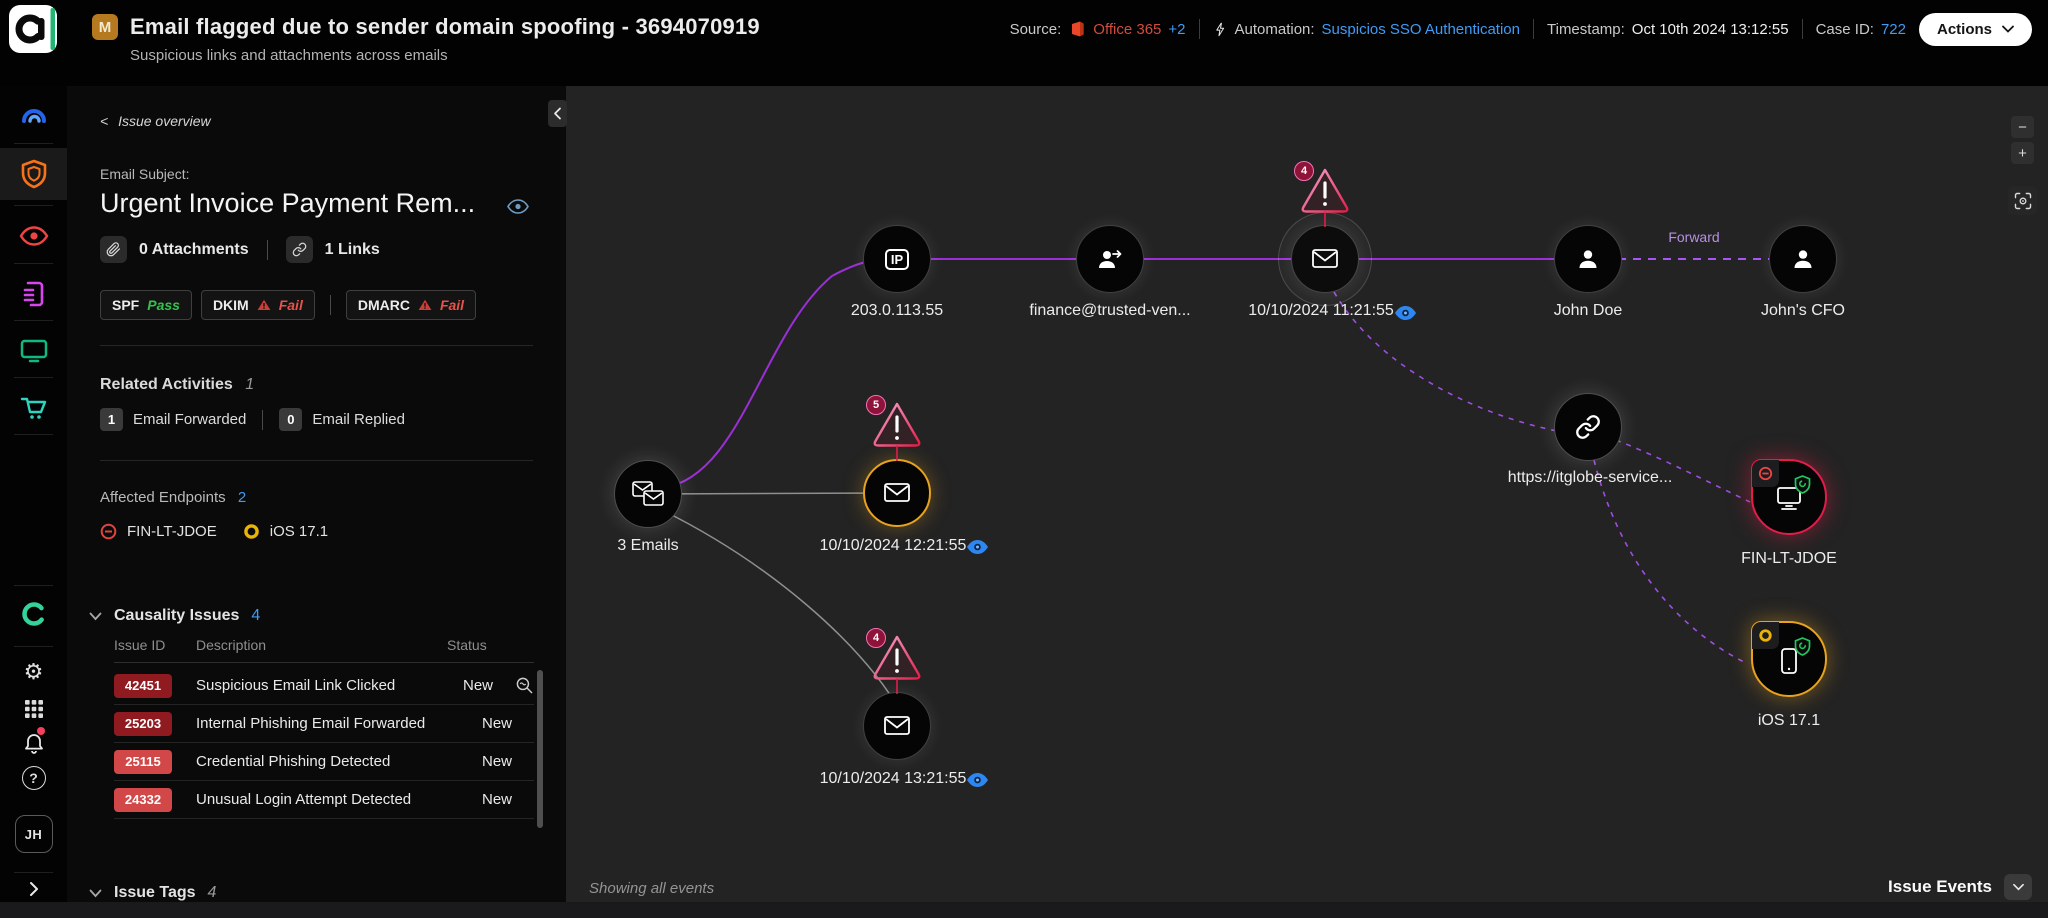  Describe the element at coordinates (1789, 659) in the screenshot. I see `node-device-ios` at that location.